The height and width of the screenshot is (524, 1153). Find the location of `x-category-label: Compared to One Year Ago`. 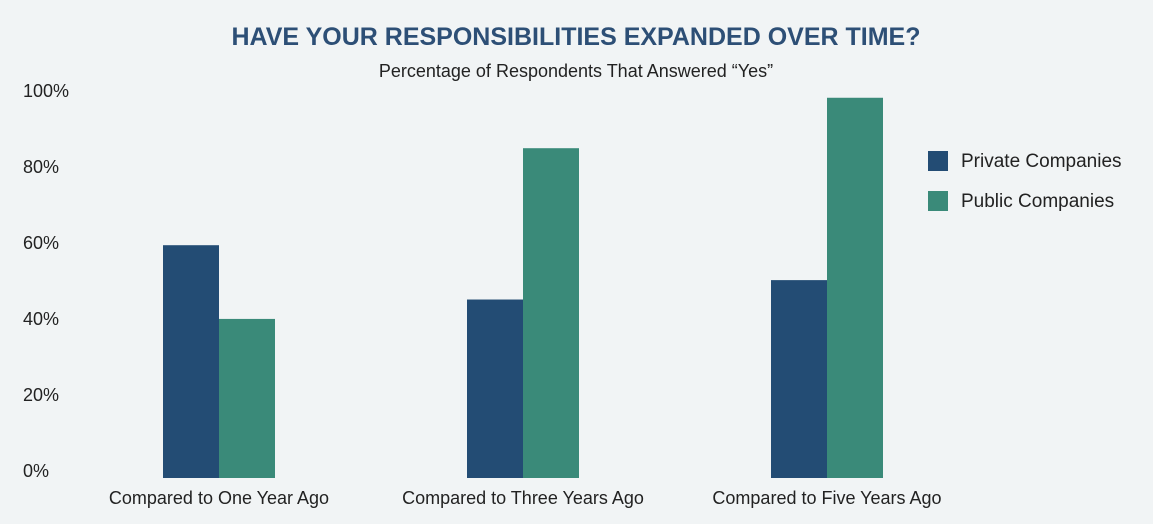

x-category-label: Compared to One Year Ago is located at coordinates (219, 498).